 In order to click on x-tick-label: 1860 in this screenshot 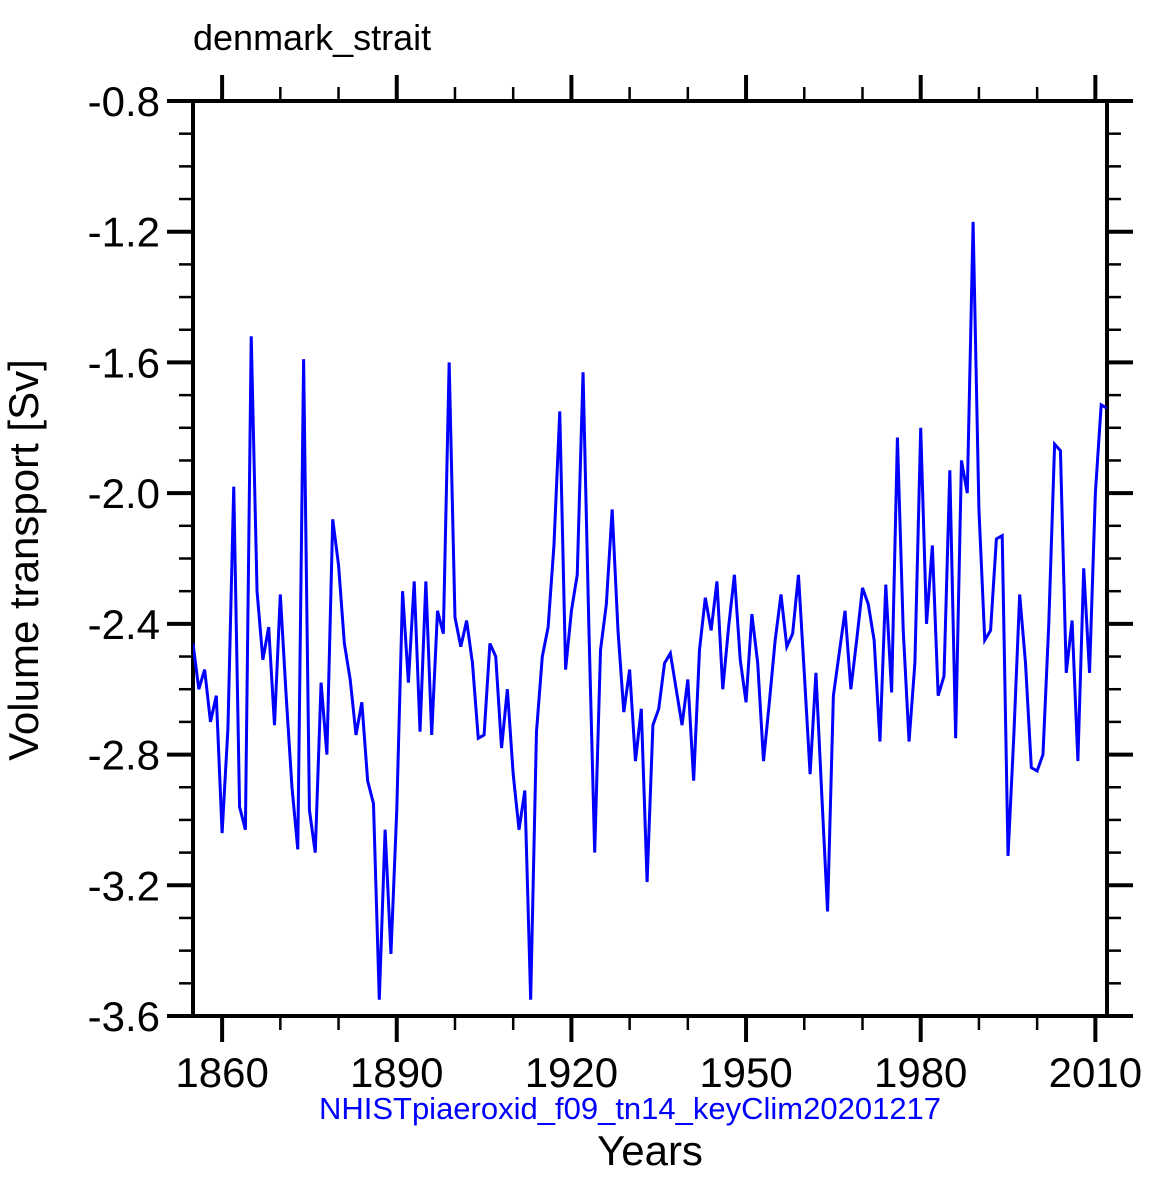, I will do `click(221, 1072)`.